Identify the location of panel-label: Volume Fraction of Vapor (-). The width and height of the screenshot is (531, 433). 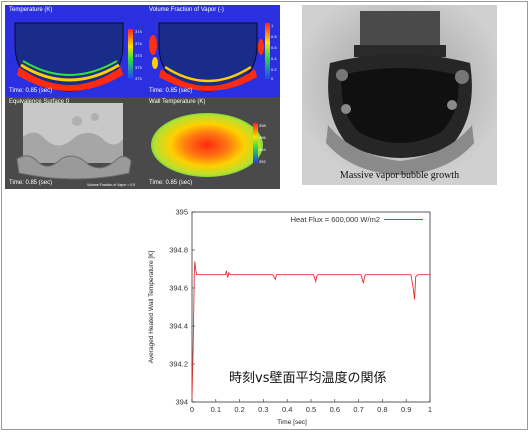
(186, 10).